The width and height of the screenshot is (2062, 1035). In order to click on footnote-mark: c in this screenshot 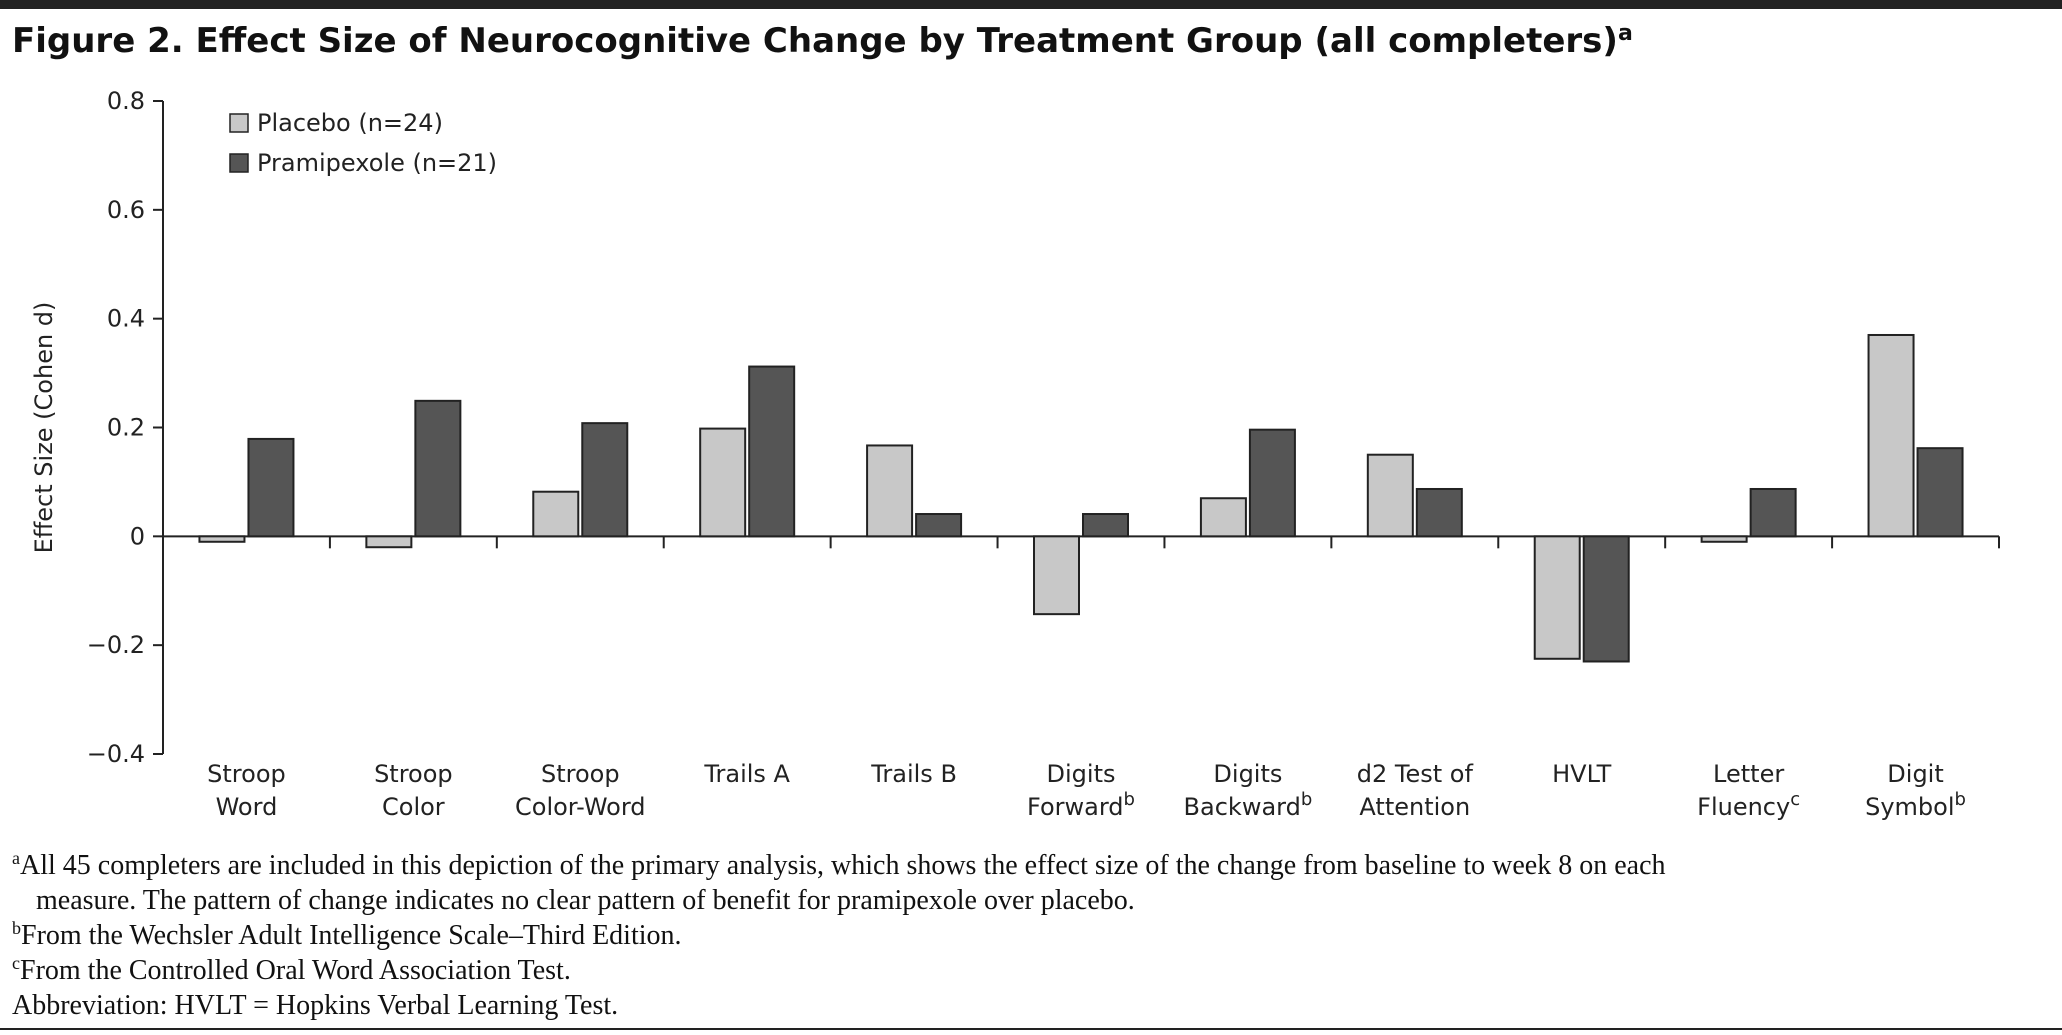, I will do `click(16, 963)`.